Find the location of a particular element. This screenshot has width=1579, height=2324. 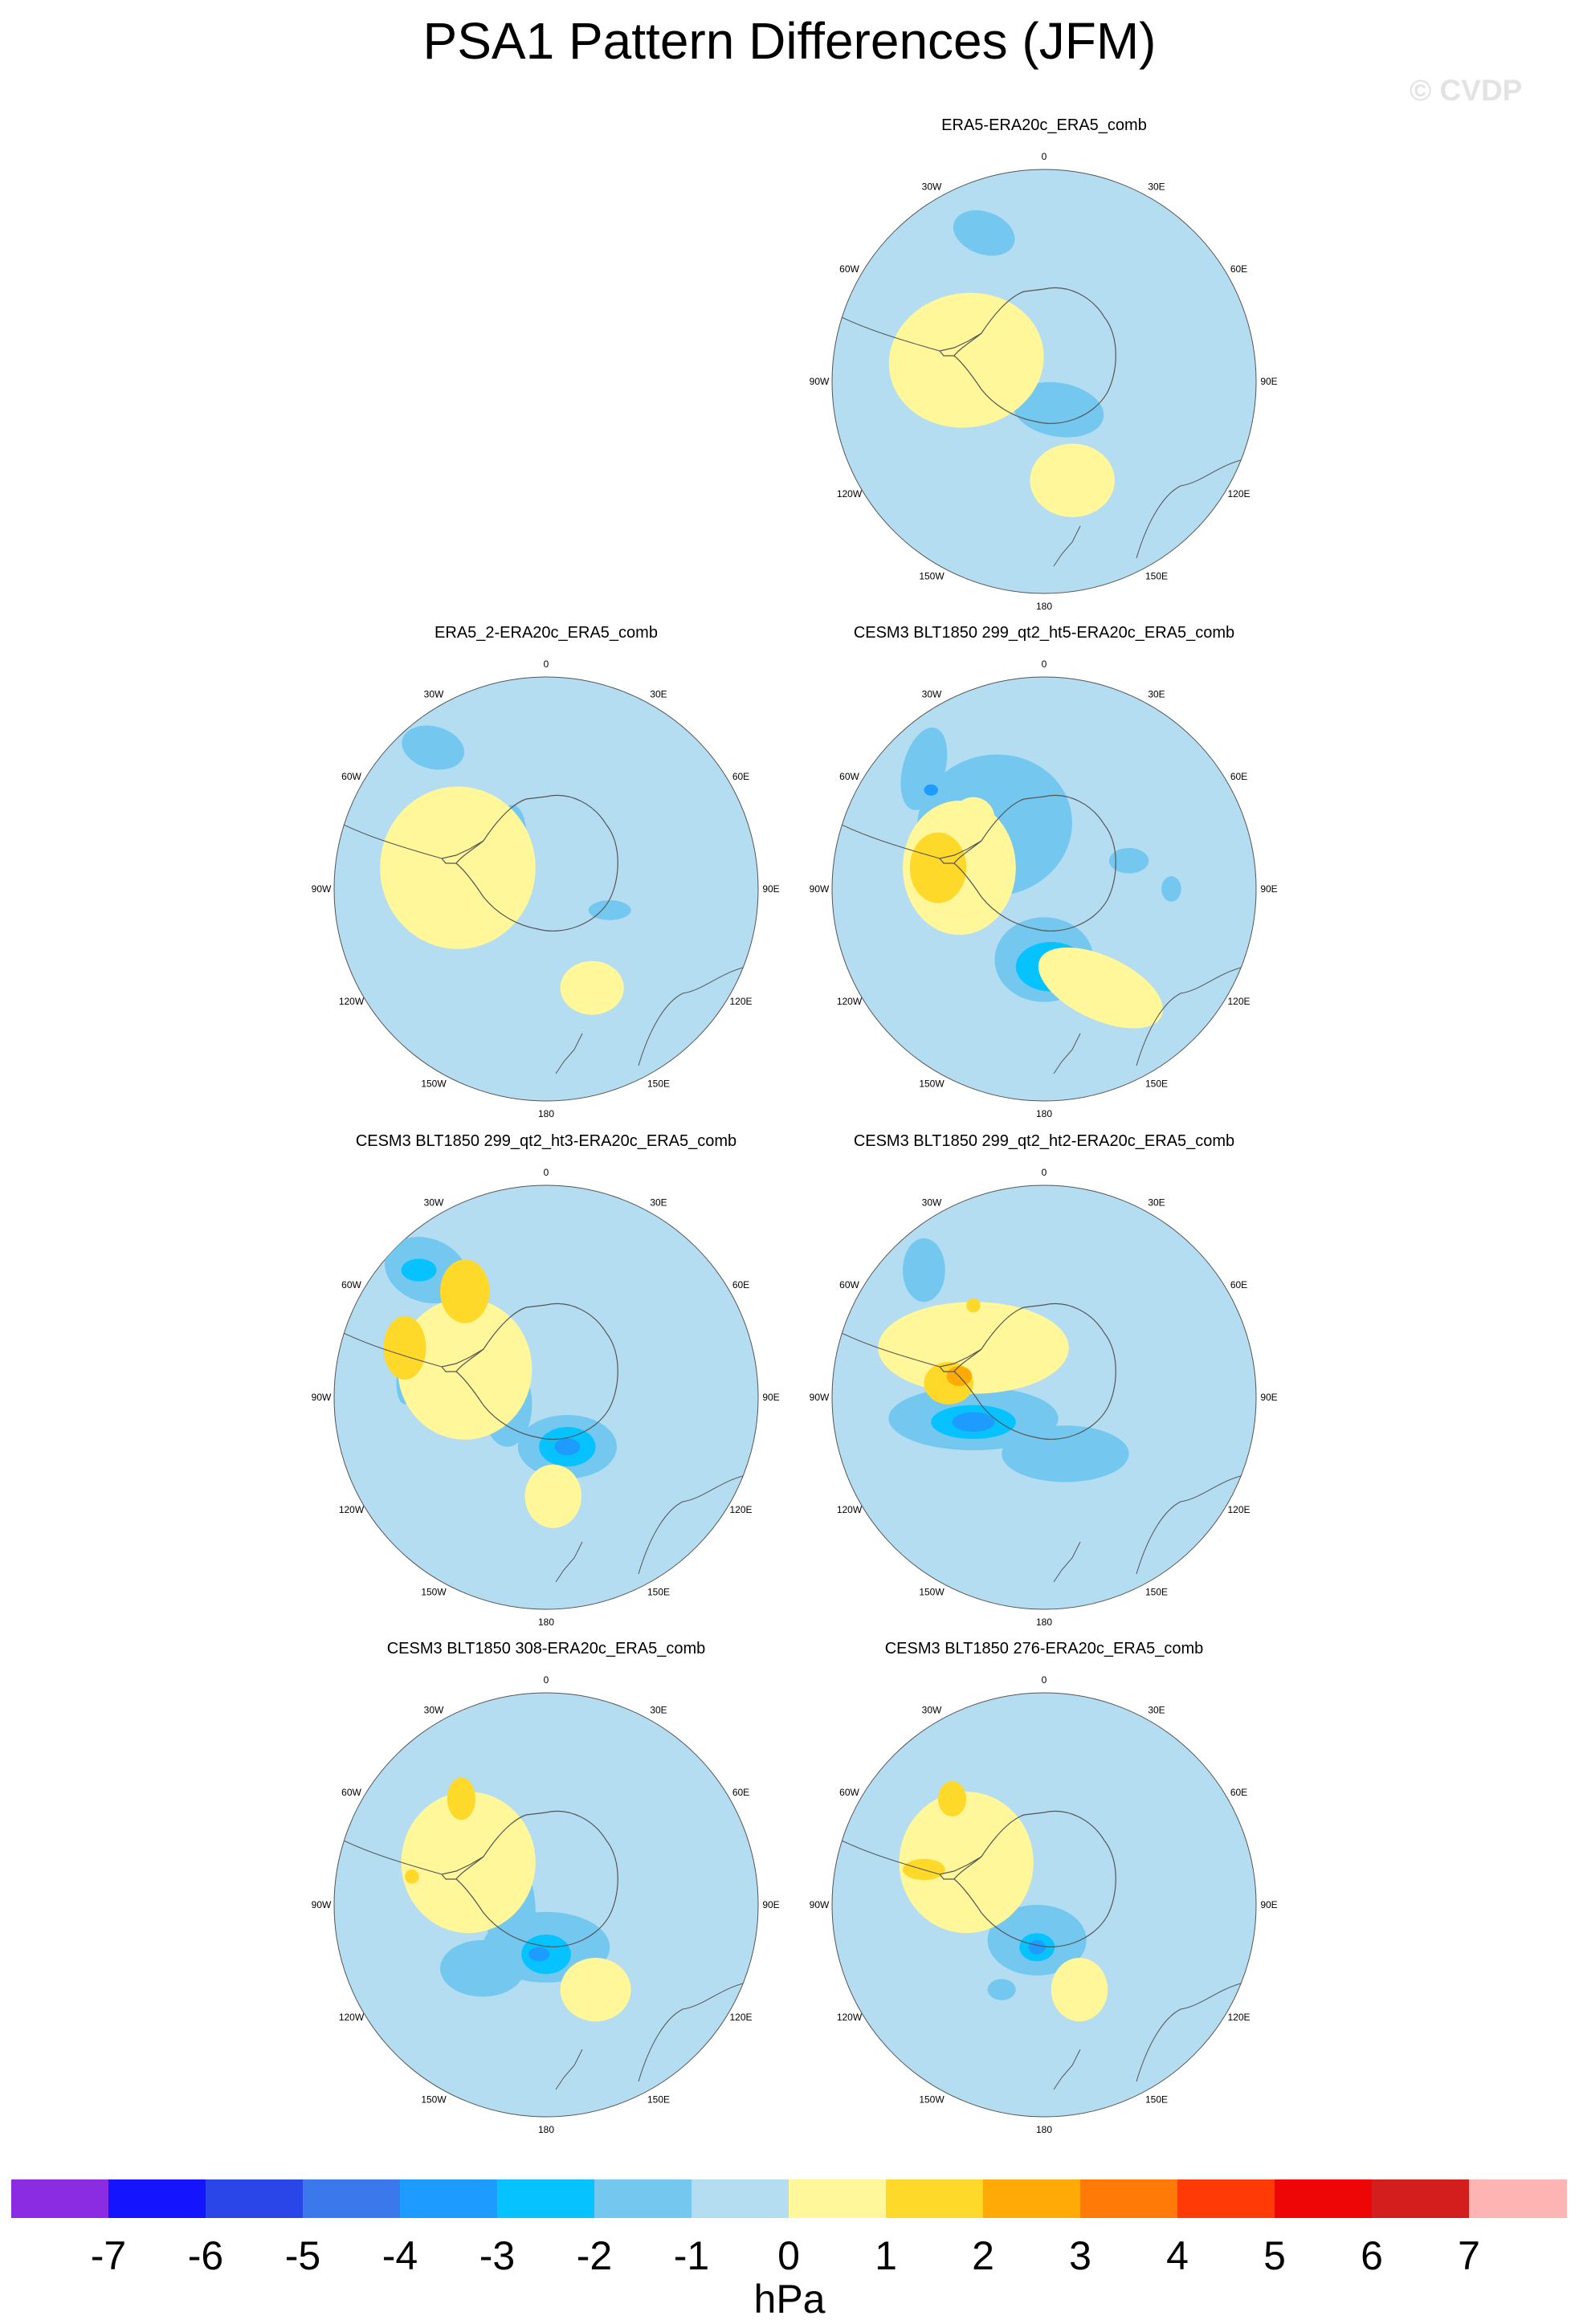

australia-coastline is located at coordinates (697, 1524).